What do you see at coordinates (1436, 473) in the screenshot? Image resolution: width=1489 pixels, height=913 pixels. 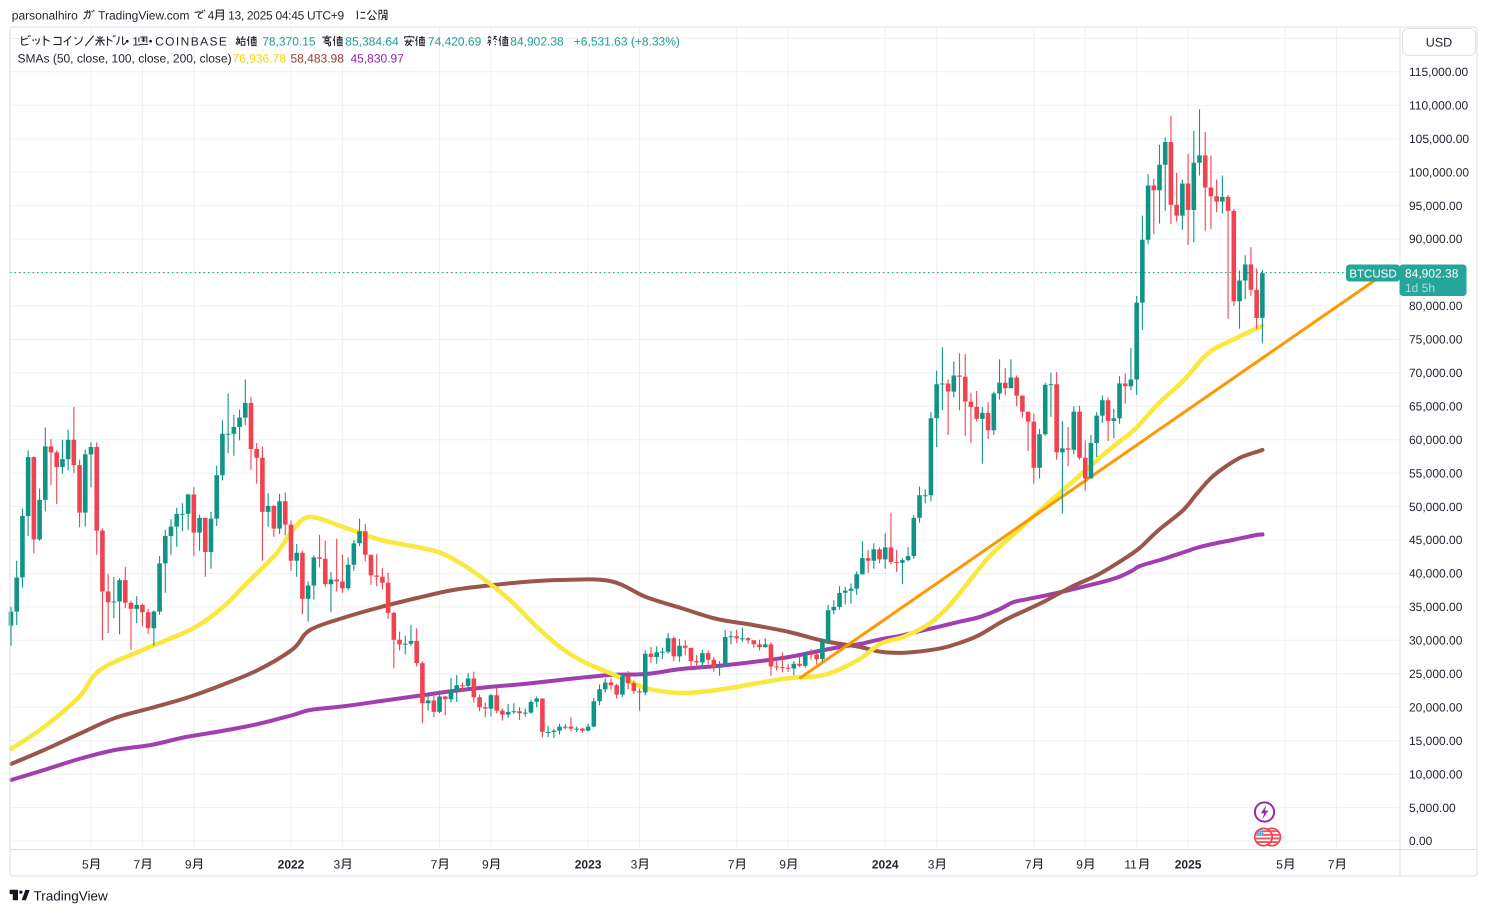 I see `svg-text: 55,000.00` at bounding box center [1436, 473].